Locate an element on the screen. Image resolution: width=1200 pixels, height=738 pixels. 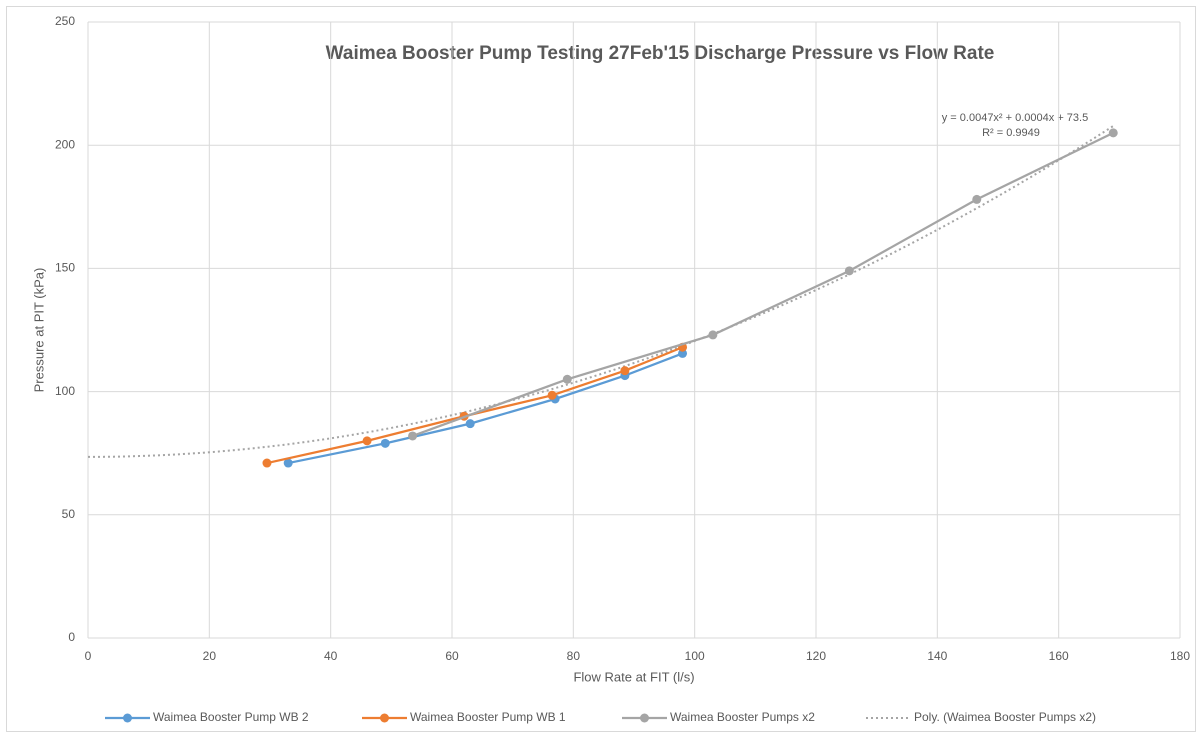
y-tick-label: 200 is located at coordinates (65, 144).